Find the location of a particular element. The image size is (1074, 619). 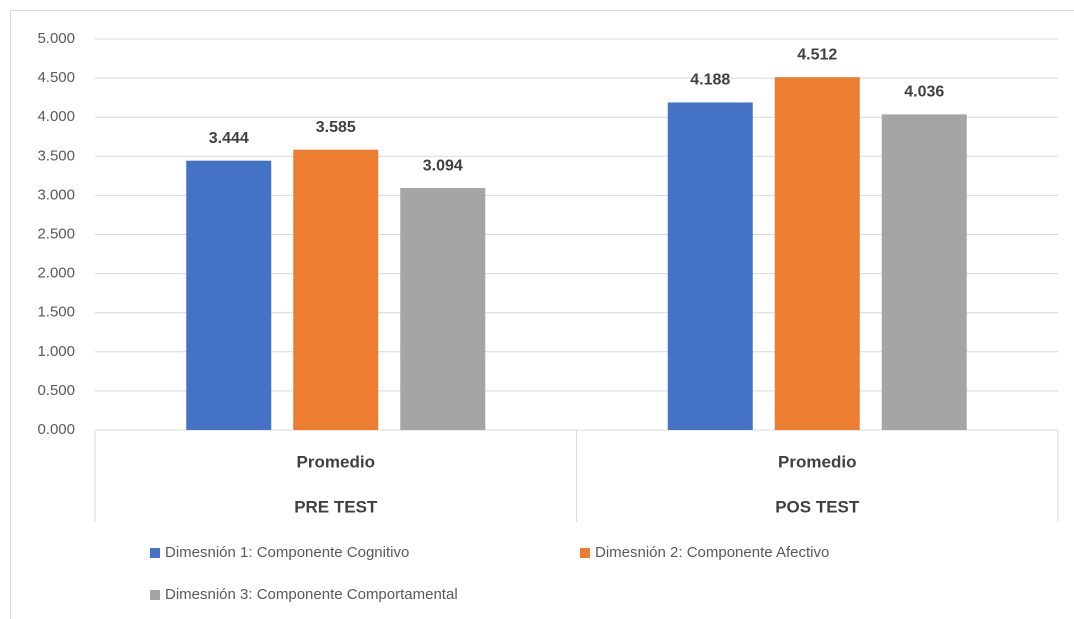

data-label: 3.094 is located at coordinates (443, 165).